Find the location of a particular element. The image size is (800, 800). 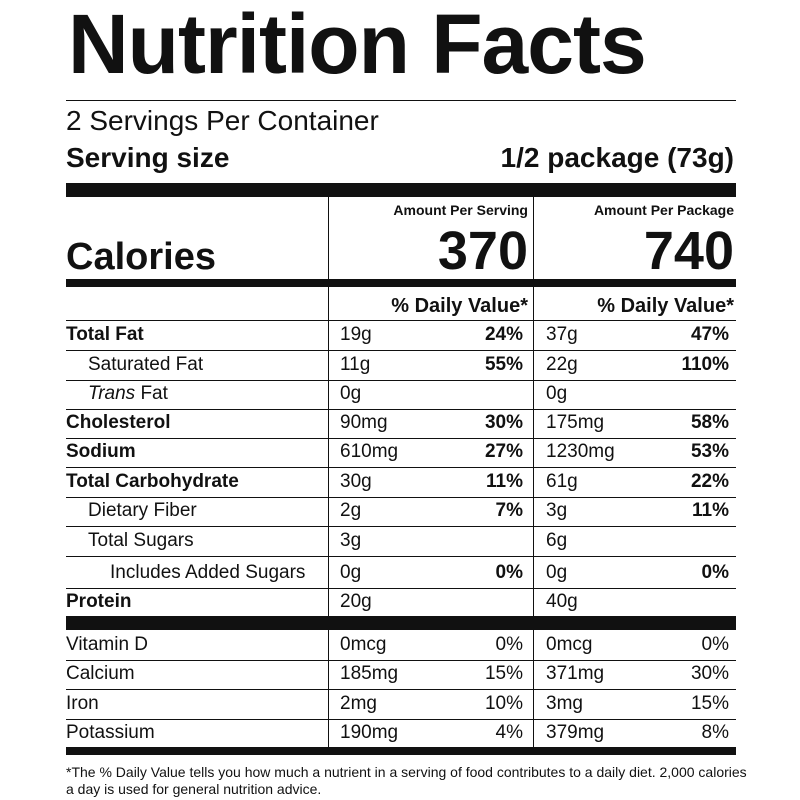

per-package-header: Amount Per Package is located at coordinates (663, 210).